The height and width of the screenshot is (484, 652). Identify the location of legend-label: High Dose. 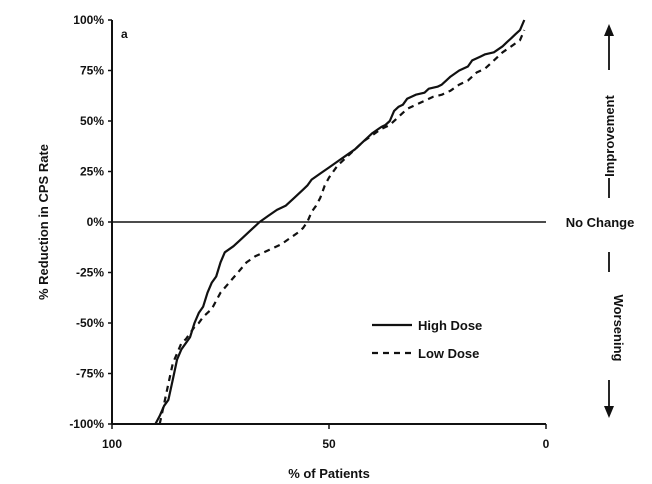
(450, 325).